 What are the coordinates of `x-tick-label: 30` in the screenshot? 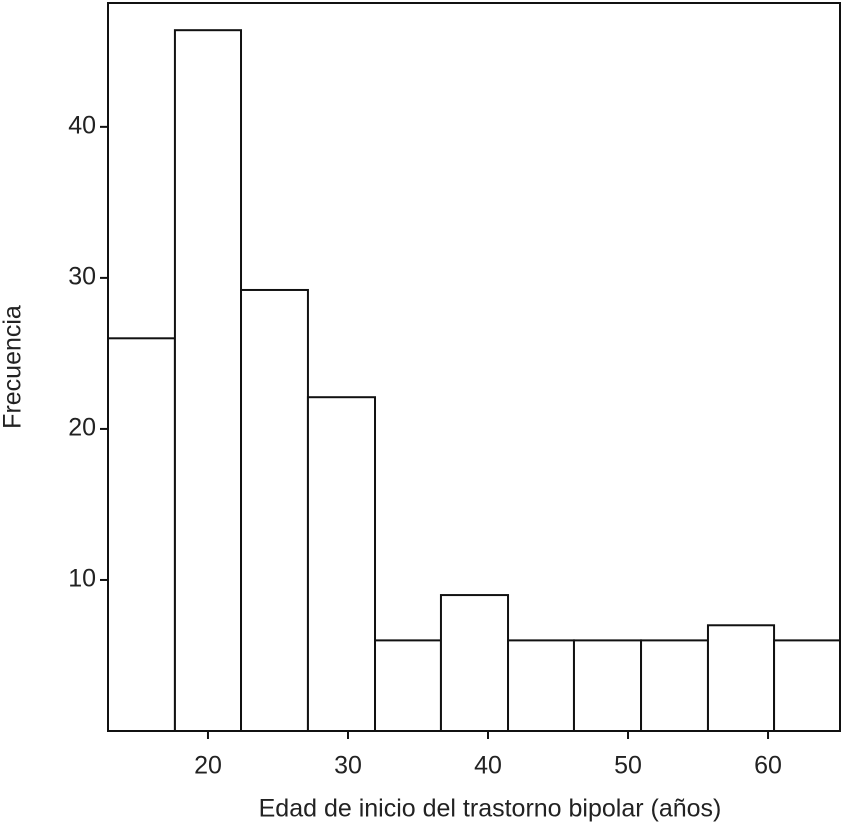 It's located at (348, 766).